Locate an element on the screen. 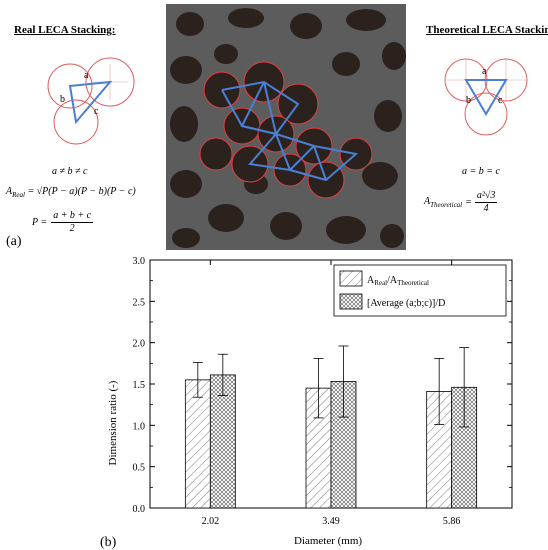 This screenshot has height=550, width=548. y-tick-label: 0.5 is located at coordinates (139, 468).